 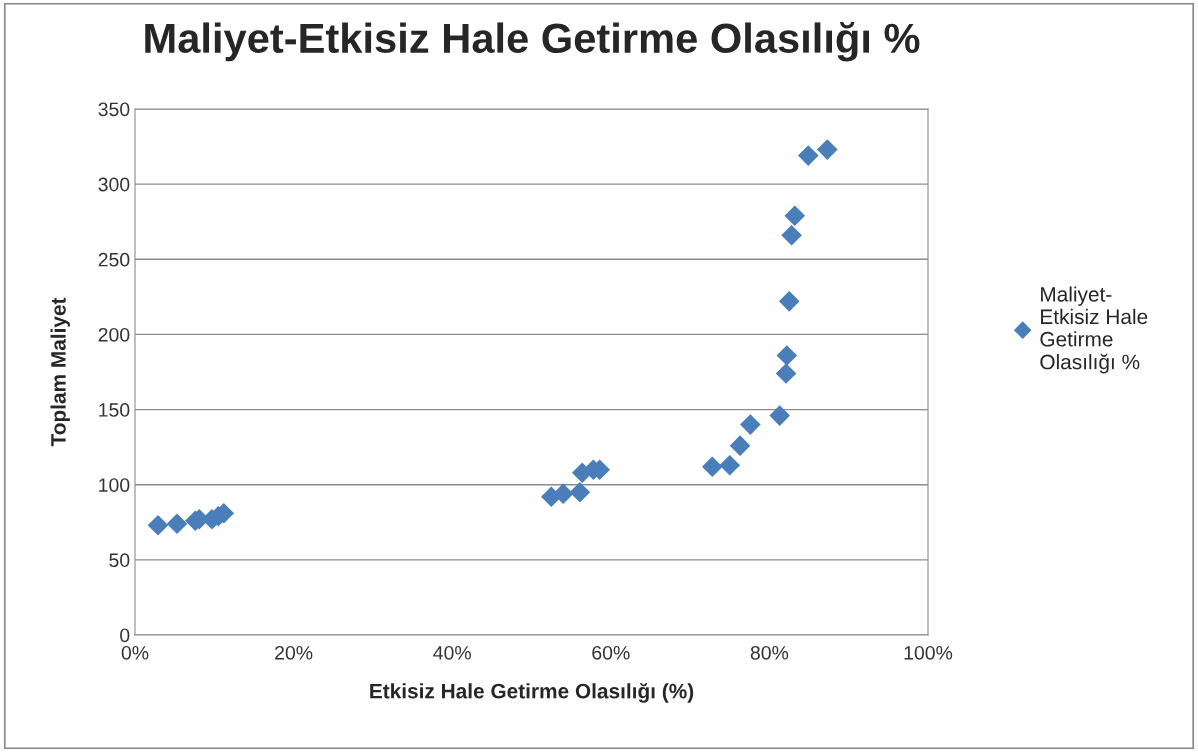 What do you see at coordinates (114, 184) in the screenshot?
I see `y-tick-label: 300` at bounding box center [114, 184].